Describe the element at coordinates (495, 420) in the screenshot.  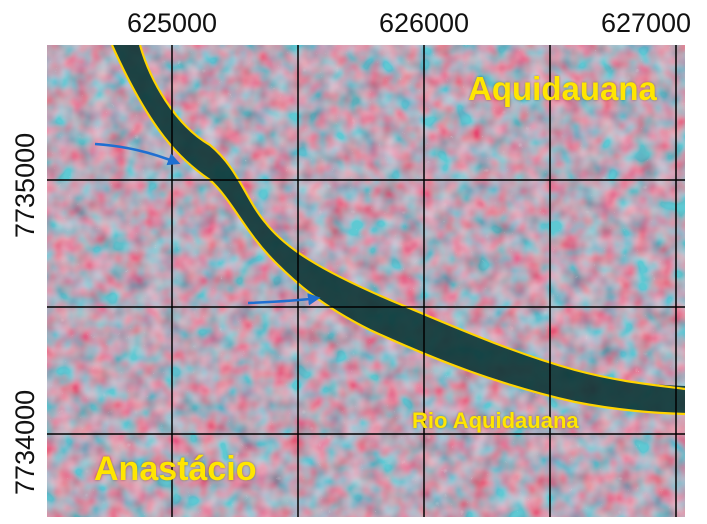
I see `river-label: Rio Aquidauana` at that location.